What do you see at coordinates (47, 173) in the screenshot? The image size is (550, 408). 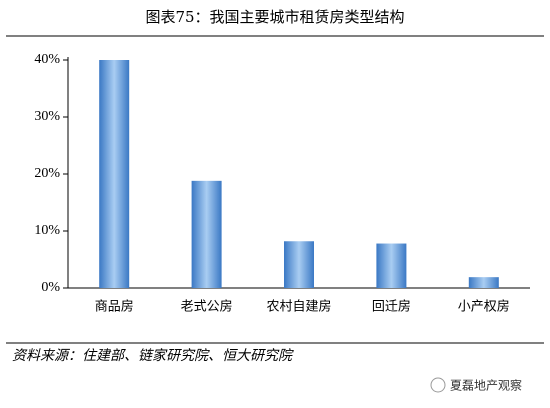 I see `y-tick-label: 20%` at bounding box center [47, 173].